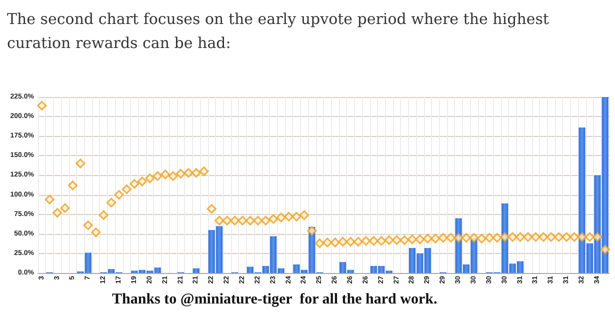 This screenshot has width=615, height=322. What do you see at coordinates (275, 300) in the screenshot?
I see `text: Thanks to @miniature-tiger for all the hard work.` at bounding box center [275, 300].